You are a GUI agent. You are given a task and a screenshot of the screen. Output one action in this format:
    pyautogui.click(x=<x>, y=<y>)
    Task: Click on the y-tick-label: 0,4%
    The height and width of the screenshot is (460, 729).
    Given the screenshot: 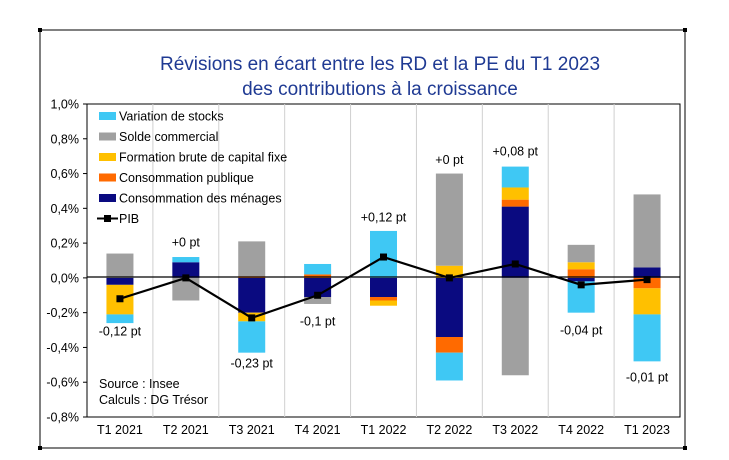 What is the action you would take?
    pyautogui.click(x=65, y=209)
    